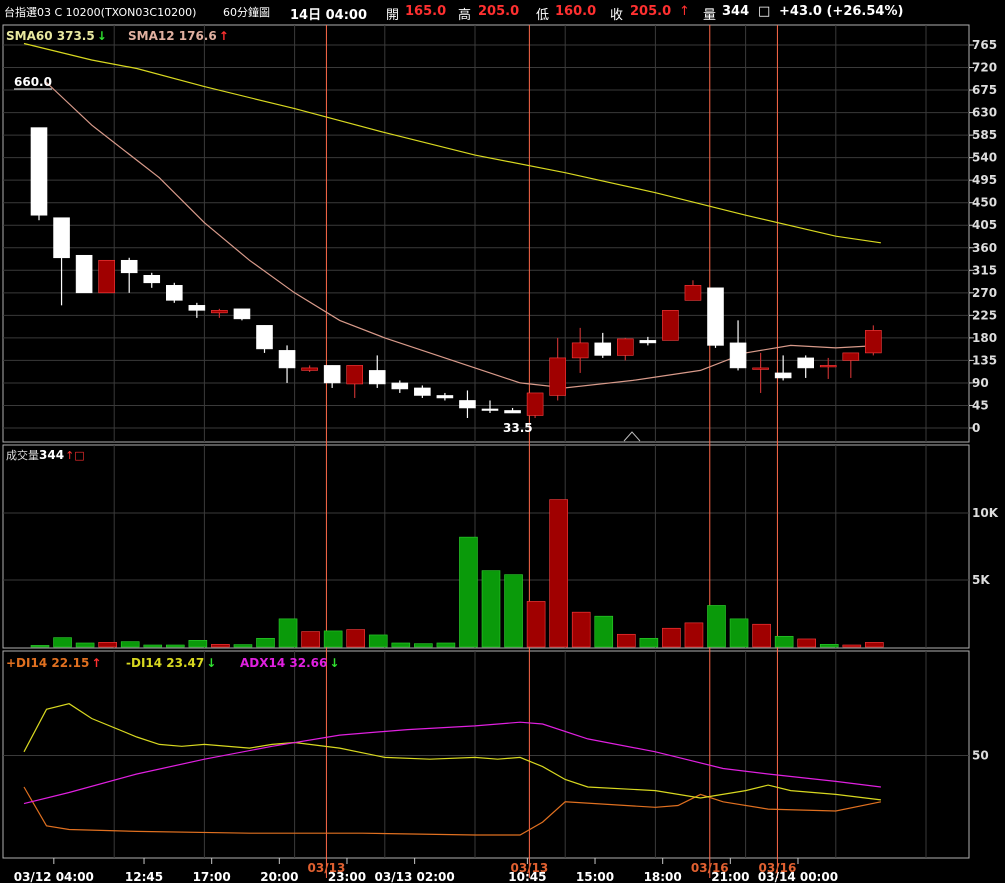 The image size is (1005, 883). Describe the element at coordinates (730, 876) in the screenshot. I see `x-tick-label: 21:00` at that location.